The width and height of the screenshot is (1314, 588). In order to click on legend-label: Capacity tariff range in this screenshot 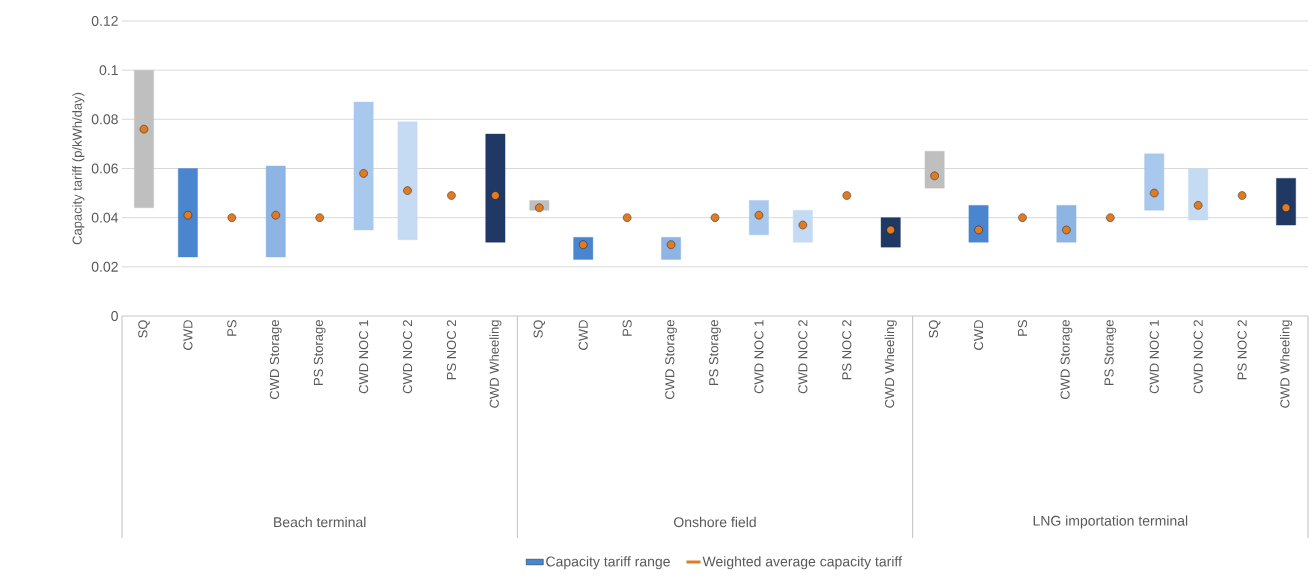, I will do `click(608, 563)`.